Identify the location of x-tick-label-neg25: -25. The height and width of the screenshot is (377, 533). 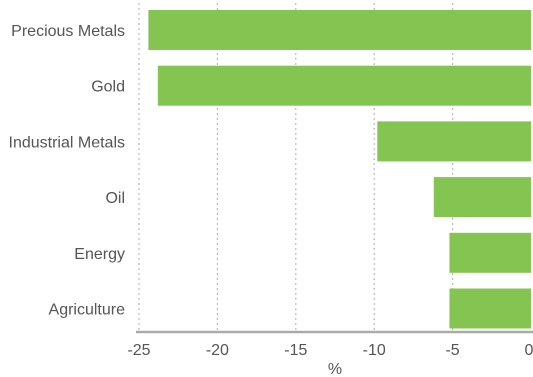
(138, 350).